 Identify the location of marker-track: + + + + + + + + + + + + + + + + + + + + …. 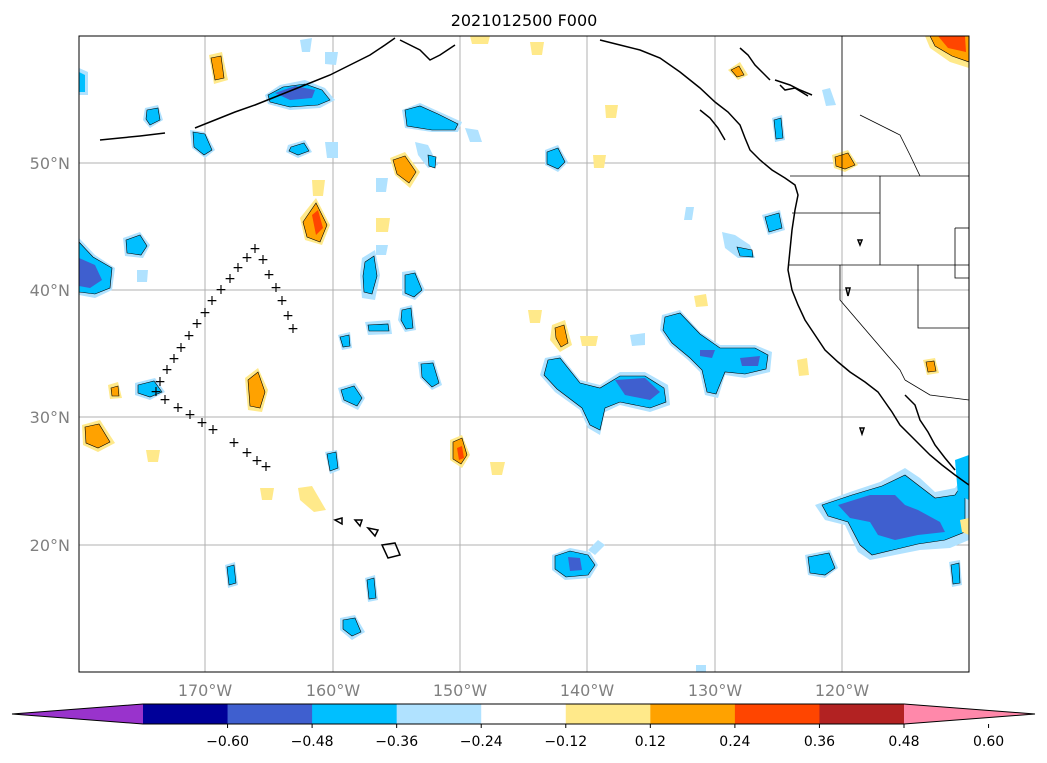
(224, 358).